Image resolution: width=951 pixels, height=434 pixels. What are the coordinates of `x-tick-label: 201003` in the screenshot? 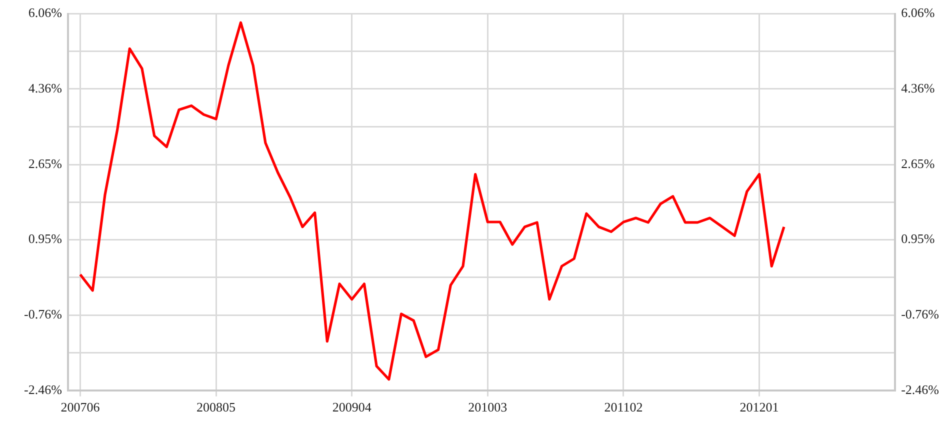 It's located at (488, 407).